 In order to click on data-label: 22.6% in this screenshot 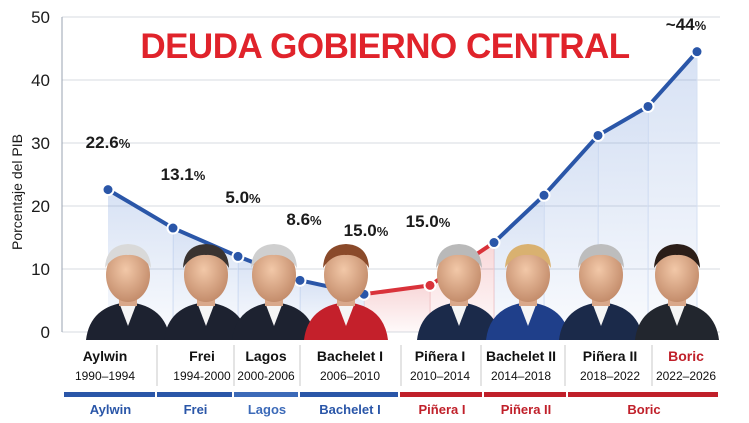, I will do `click(108, 142)`.